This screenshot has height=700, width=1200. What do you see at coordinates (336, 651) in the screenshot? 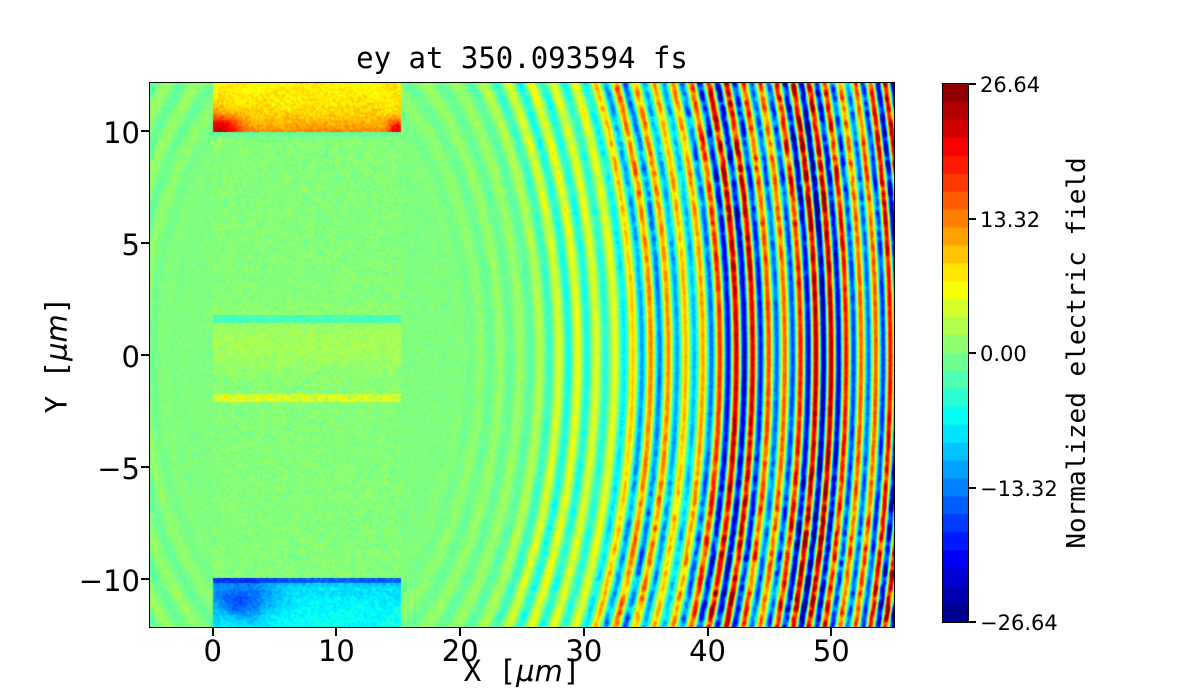
I see `x-tick-label: 10` at bounding box center [336, 651].